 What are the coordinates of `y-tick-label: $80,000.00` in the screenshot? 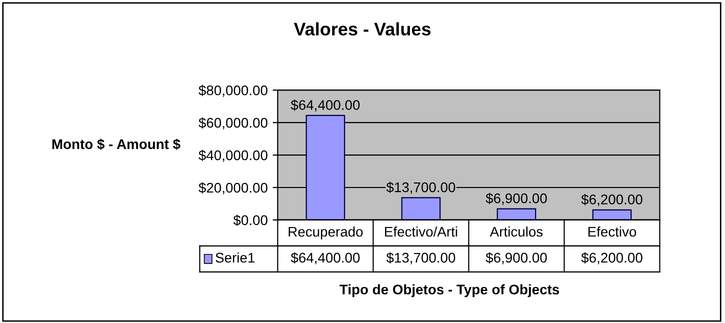 It's located at (233, 90).